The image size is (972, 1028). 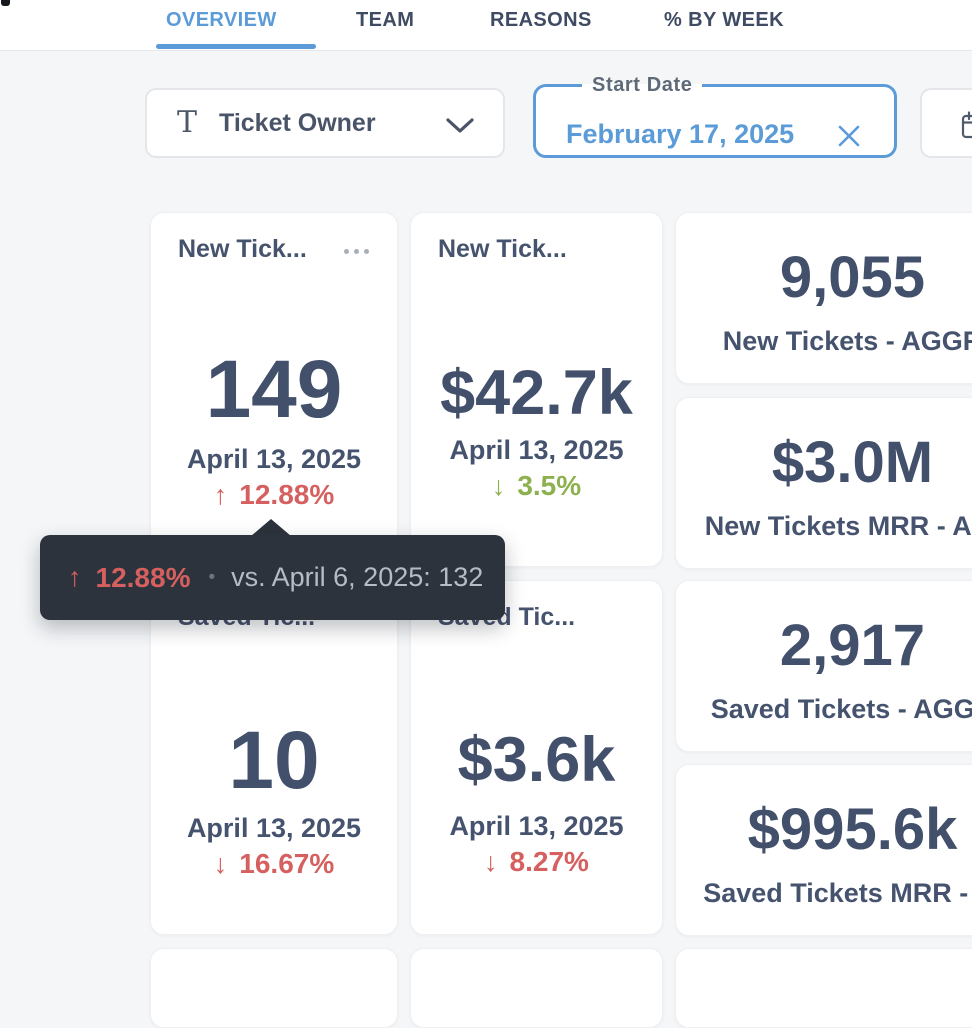 What do you see at coordinates (297, 122) in the screenshot?
I see `ticket-owner-label: Ticket Owner` at bounding box center [297, 122].